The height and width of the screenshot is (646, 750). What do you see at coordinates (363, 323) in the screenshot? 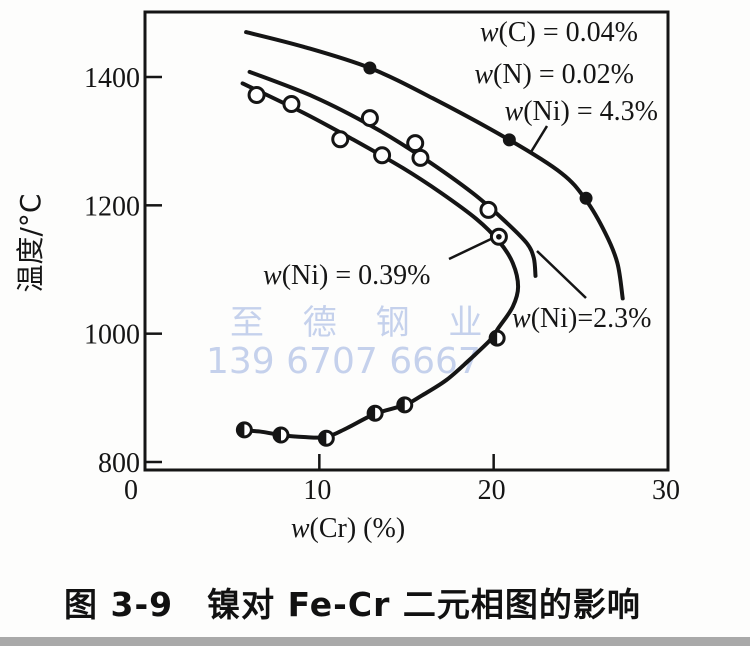
I see `watermark-line1: 至 德 钢 业` at bounding box center [363, 323].